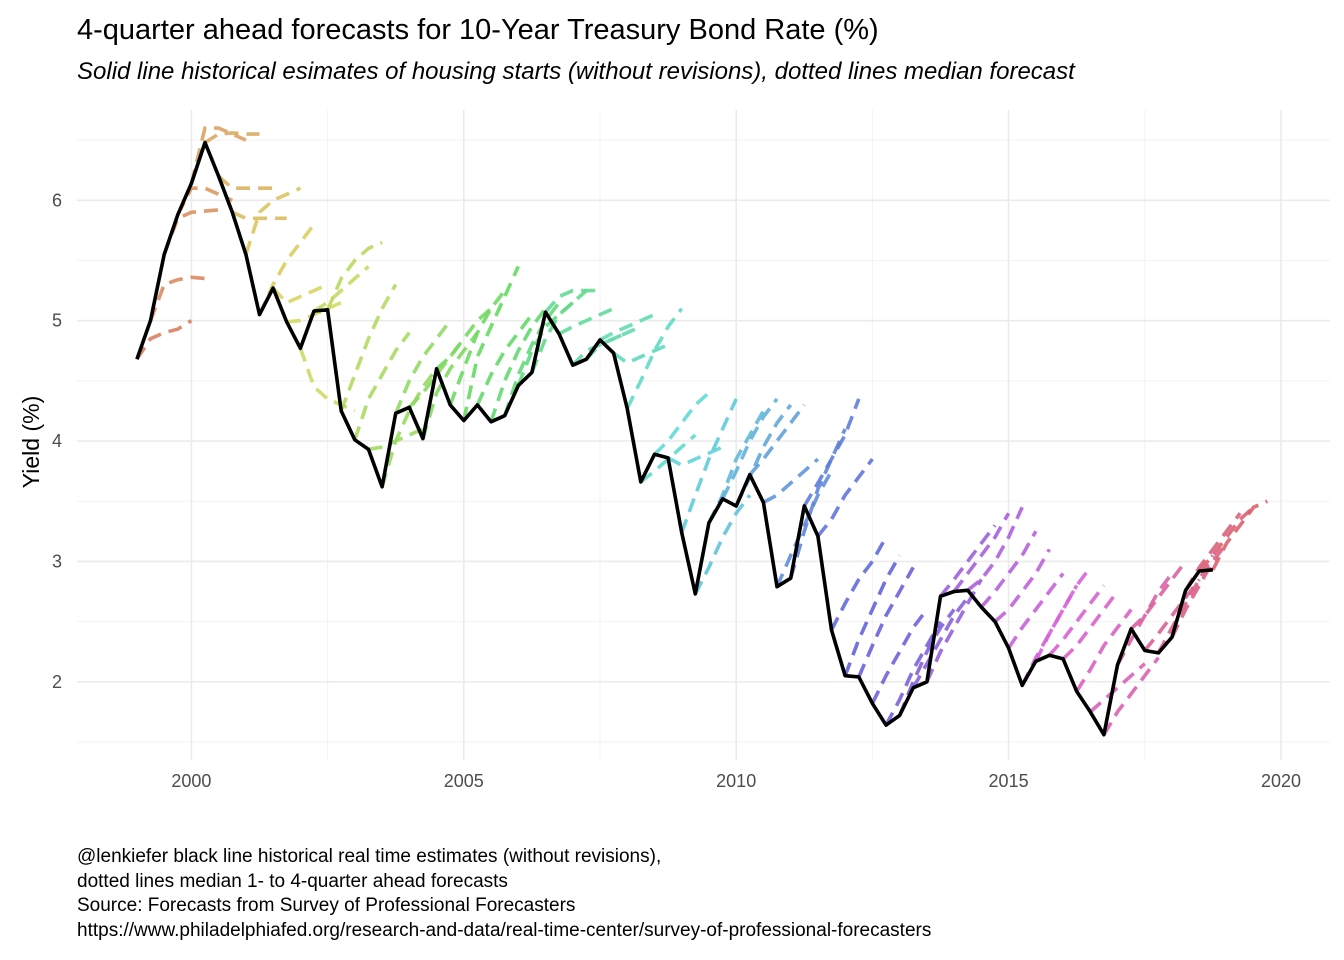 The image size is (1344, 960). Describe the element at coordinates (57, 200) in the screenshot. I see `y-tick-label: 6` at that location.